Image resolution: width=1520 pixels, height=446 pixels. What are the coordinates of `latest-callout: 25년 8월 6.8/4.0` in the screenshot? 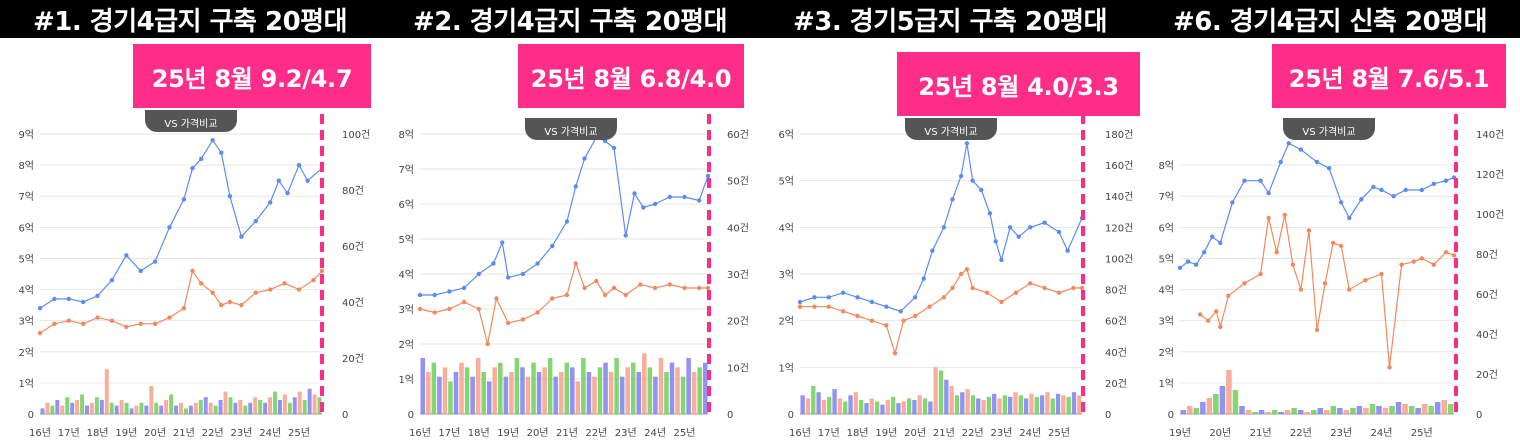 It's located at (631, 76).